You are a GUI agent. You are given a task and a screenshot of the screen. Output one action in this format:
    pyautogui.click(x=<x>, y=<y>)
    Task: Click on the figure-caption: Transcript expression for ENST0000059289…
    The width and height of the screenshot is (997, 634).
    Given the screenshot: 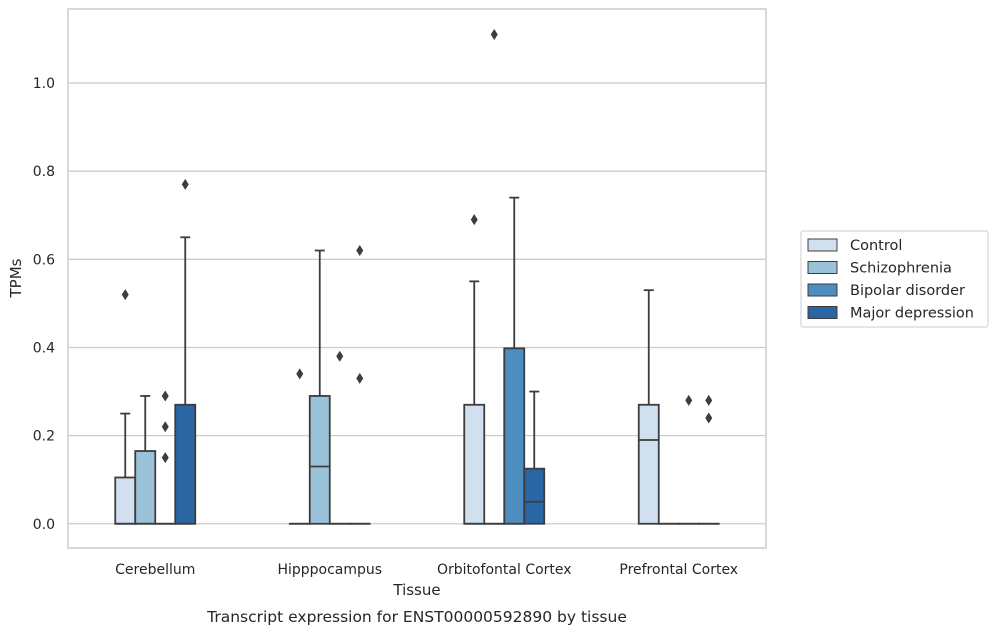 What is the action you would take?
    pyautogui.click(x=416, y=617)
    